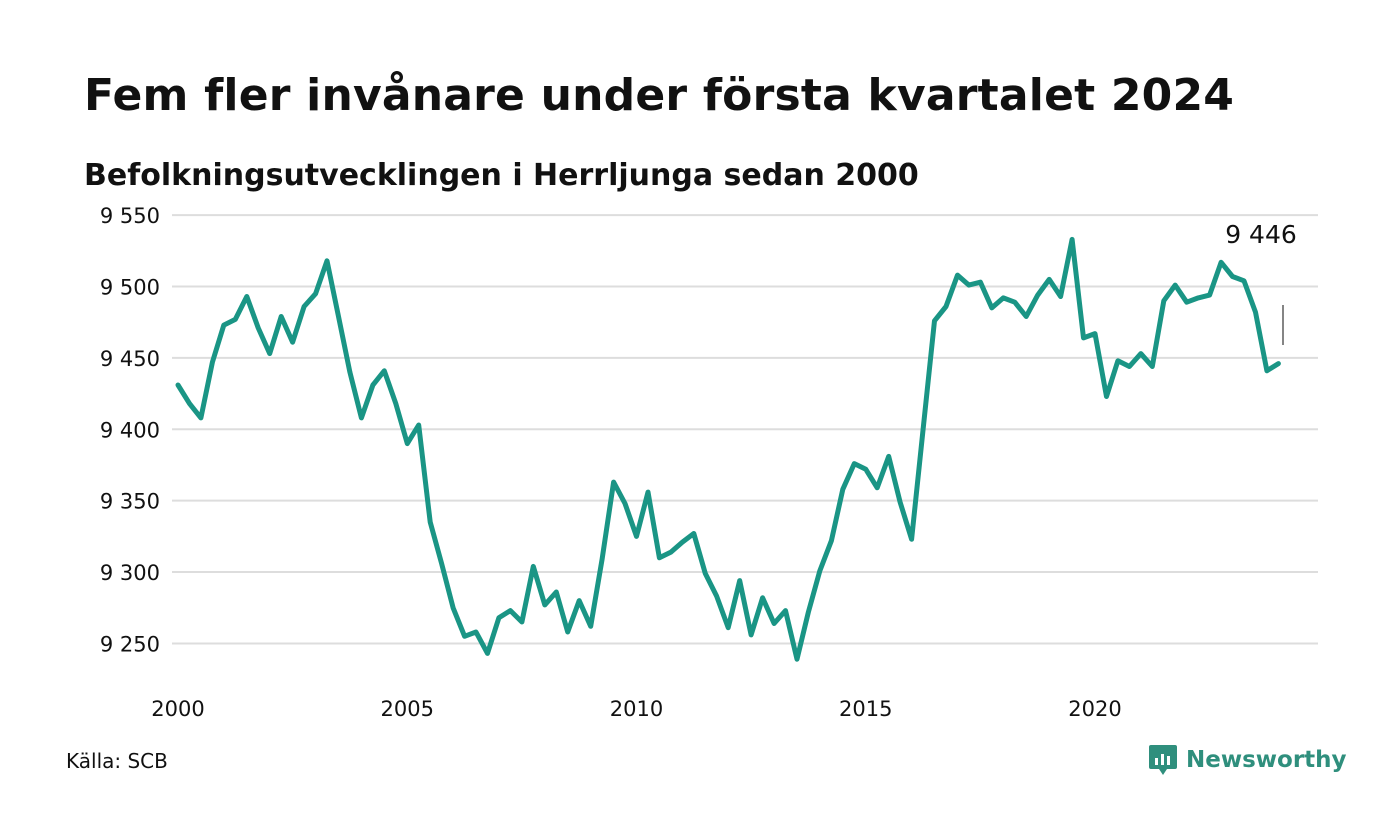 This screenshot has width=1400, height=840. What do you see at coordinates (865, 709) in the screenshot?
I see `x-tick-label: 2015` at bounding box center [865, 709].